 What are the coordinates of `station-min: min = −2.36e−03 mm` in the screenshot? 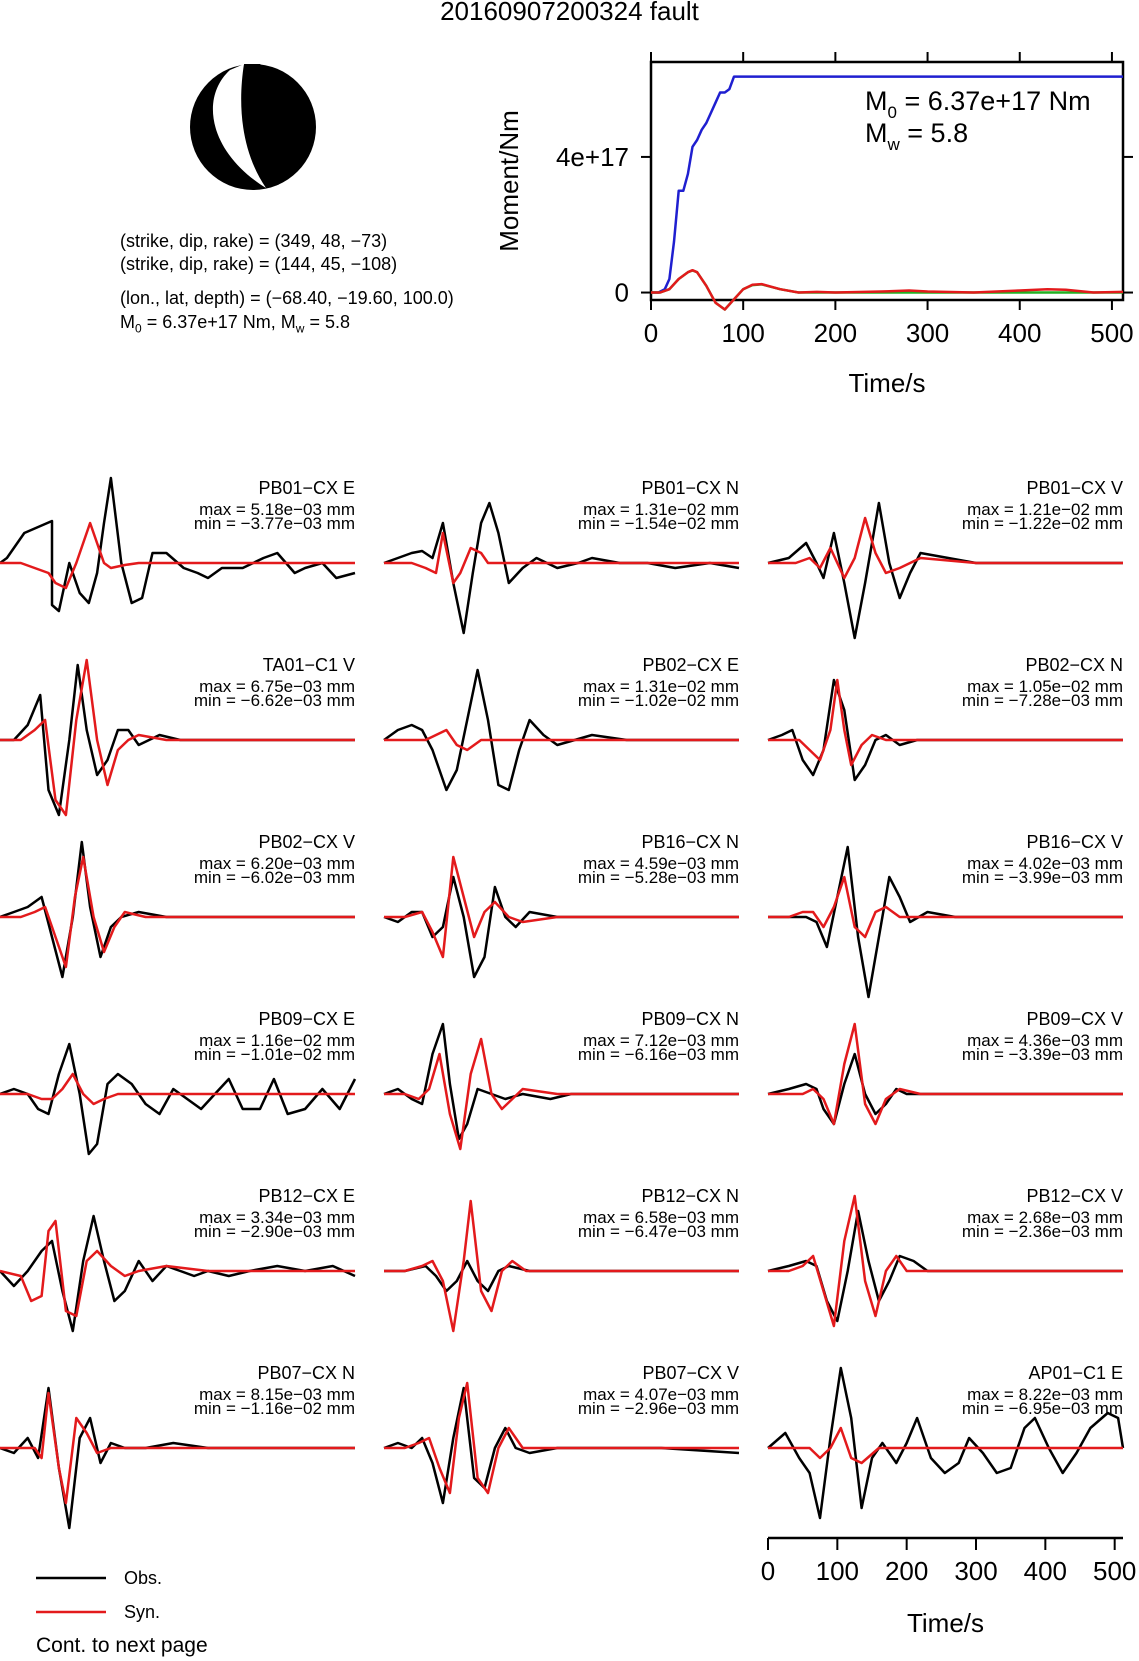 It's located at (1042, 1231).